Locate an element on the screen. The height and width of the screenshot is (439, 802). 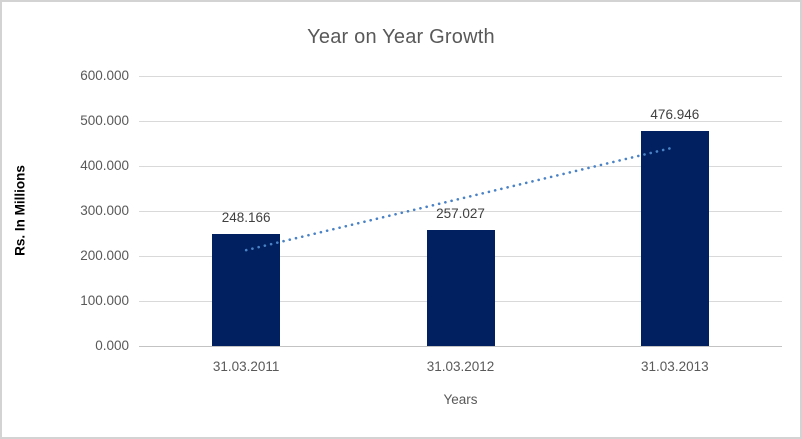
y-tick-label: 100.000 is located at coordinates (104, 300).